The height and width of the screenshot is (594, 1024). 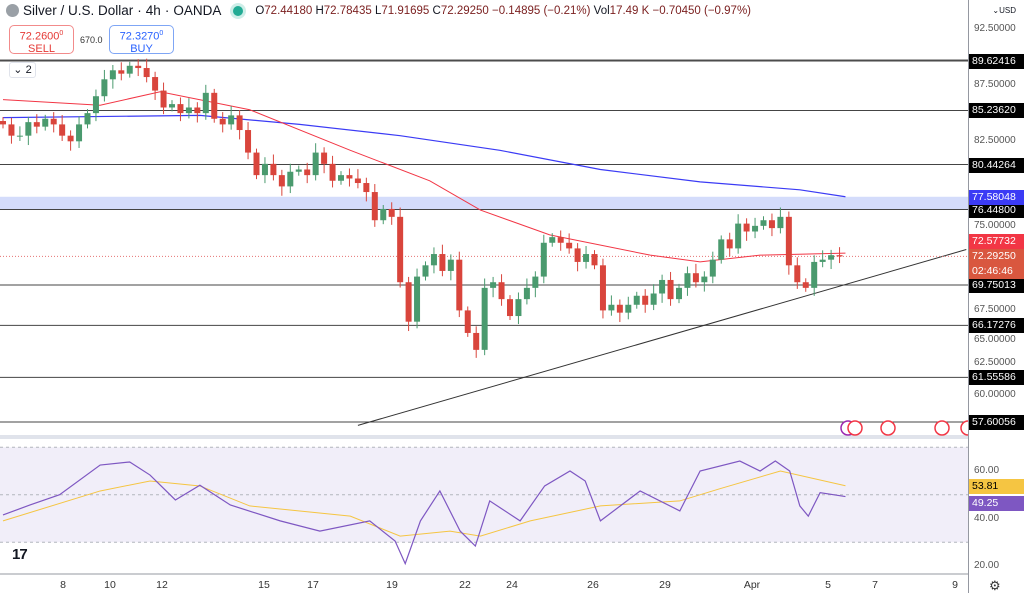 I want to click on buy-price: 72.3270, so click(x=139, y=36).